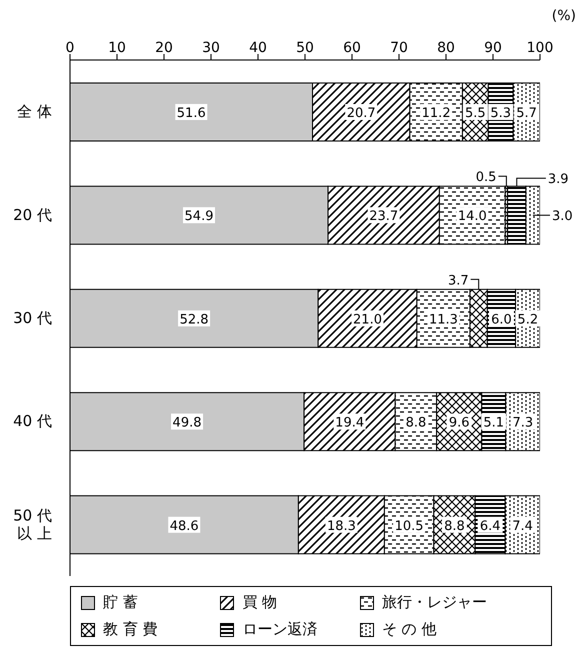 The image size is (588, 669). I want to click on data-label: 6.4, so click(490, 526).